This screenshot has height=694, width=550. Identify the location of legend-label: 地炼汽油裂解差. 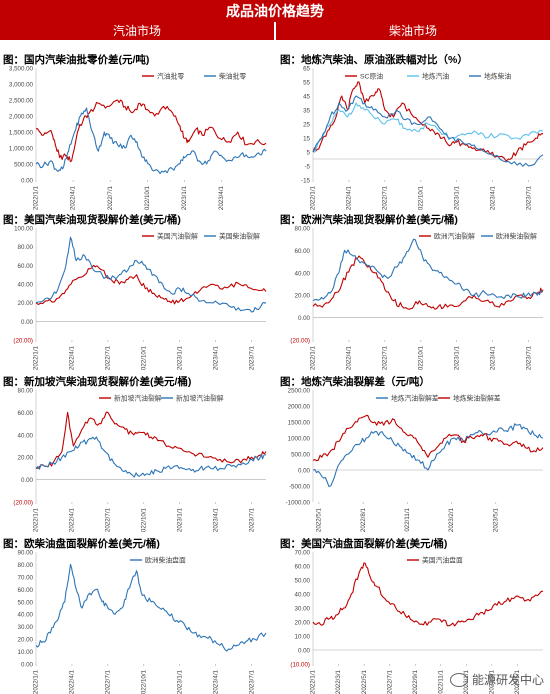
(415, 398).